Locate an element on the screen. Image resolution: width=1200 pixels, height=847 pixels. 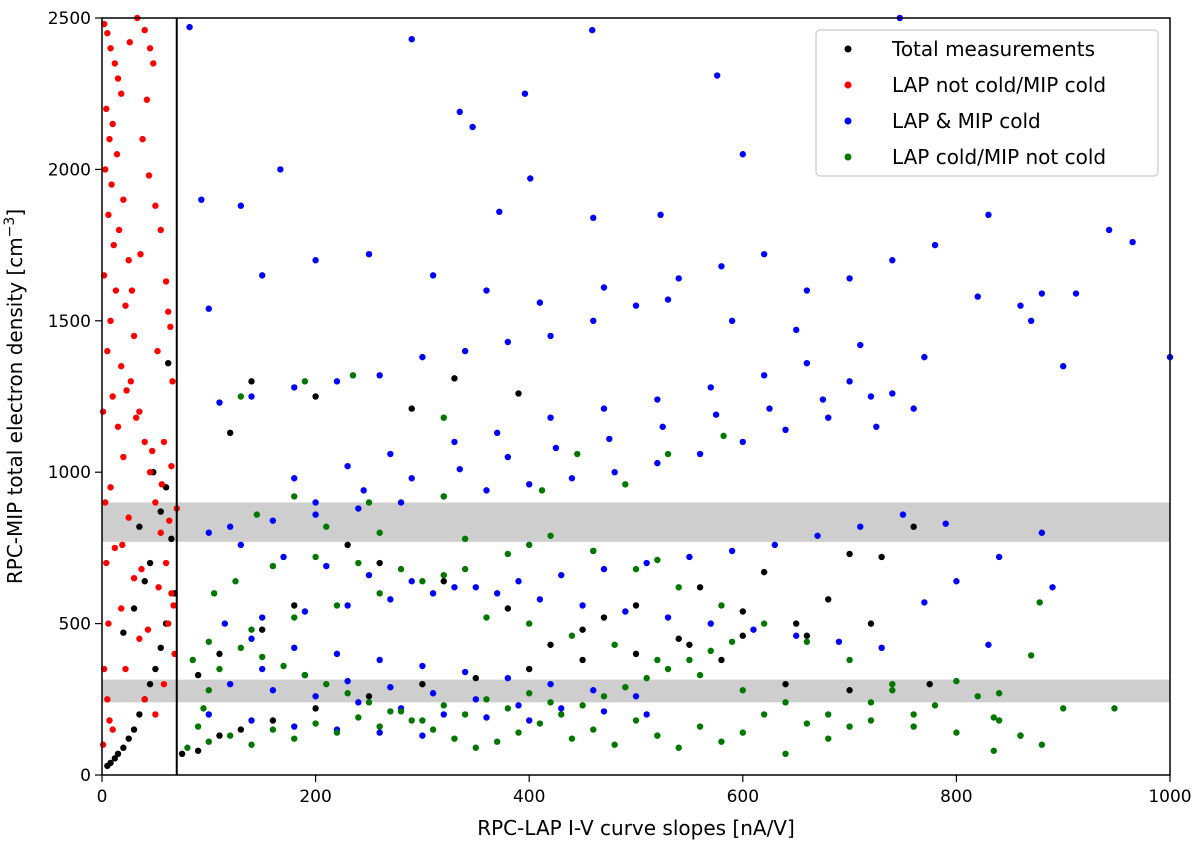
legend-label: LAP not cold/MIP cold is located at coordinates (999, 85).